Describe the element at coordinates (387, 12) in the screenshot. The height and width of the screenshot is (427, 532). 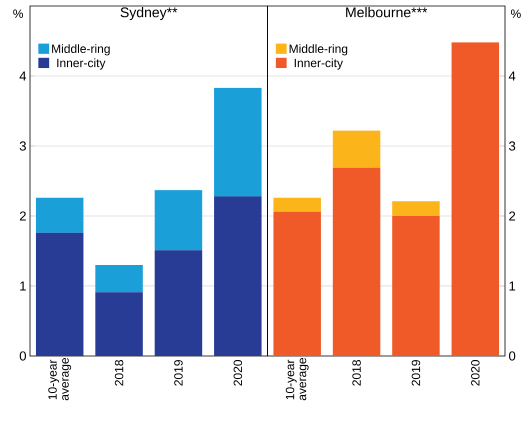
I see `chart-title: Melbourne***` at that location.